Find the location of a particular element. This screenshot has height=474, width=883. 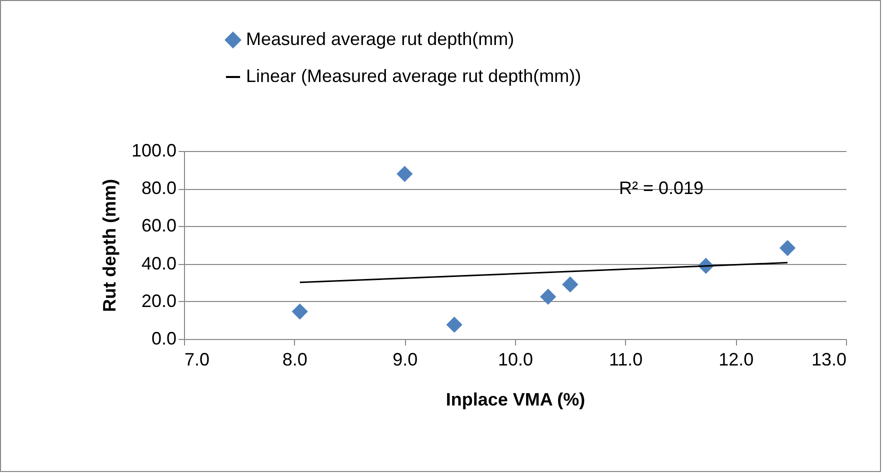

legend-label: Linear (Measured average rut depth(mm)) is located at coordinates (414, 76).